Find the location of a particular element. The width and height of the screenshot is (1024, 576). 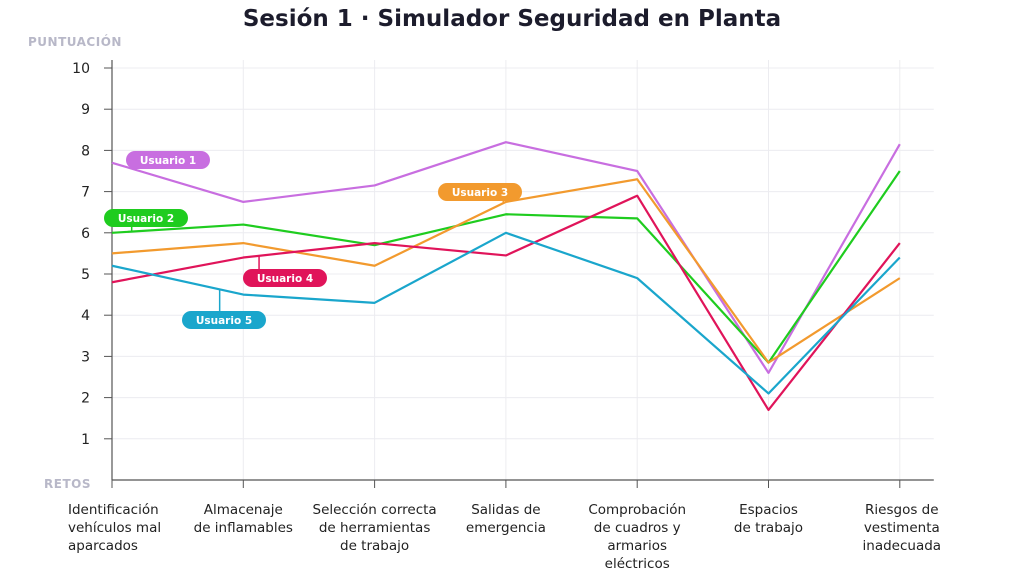

x-tick-label: Riesgos de vestimenta inadecuada is located at coordinates (902, 528).